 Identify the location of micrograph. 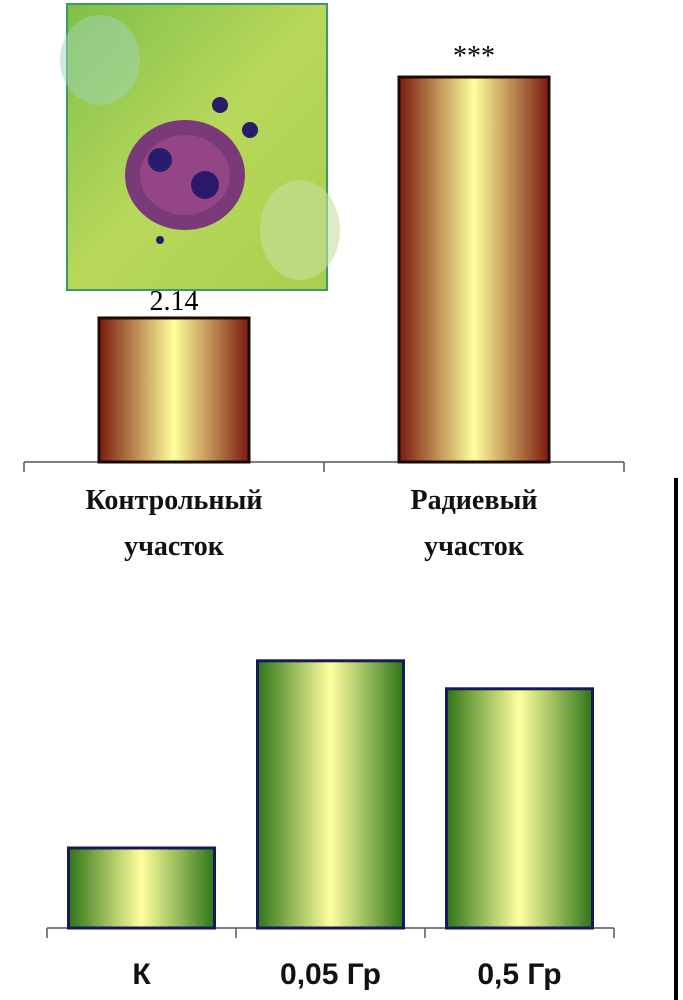
(200, 147).